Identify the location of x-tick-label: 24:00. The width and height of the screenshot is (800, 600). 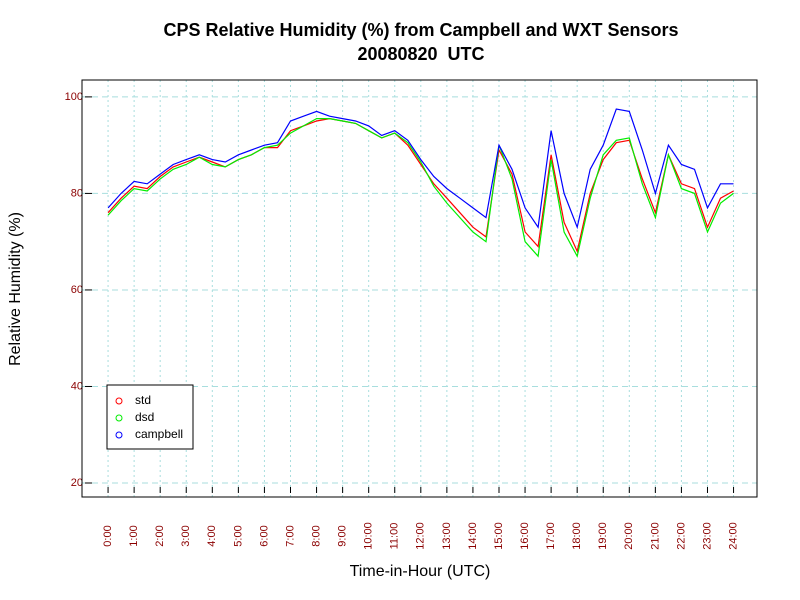
(733, 536).